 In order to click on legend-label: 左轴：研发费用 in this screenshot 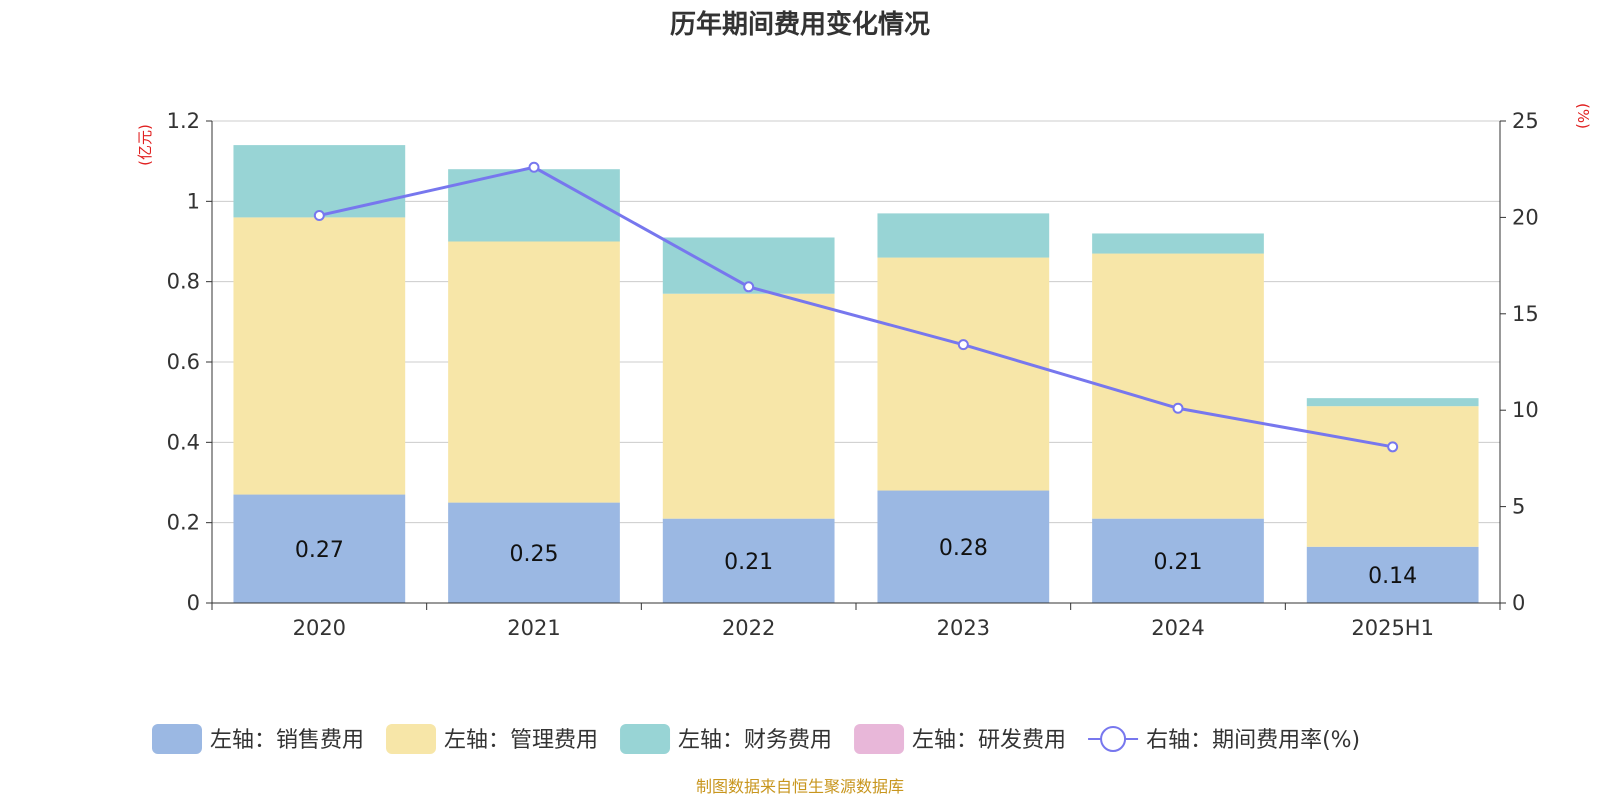, I will do `click(989, 740)`.